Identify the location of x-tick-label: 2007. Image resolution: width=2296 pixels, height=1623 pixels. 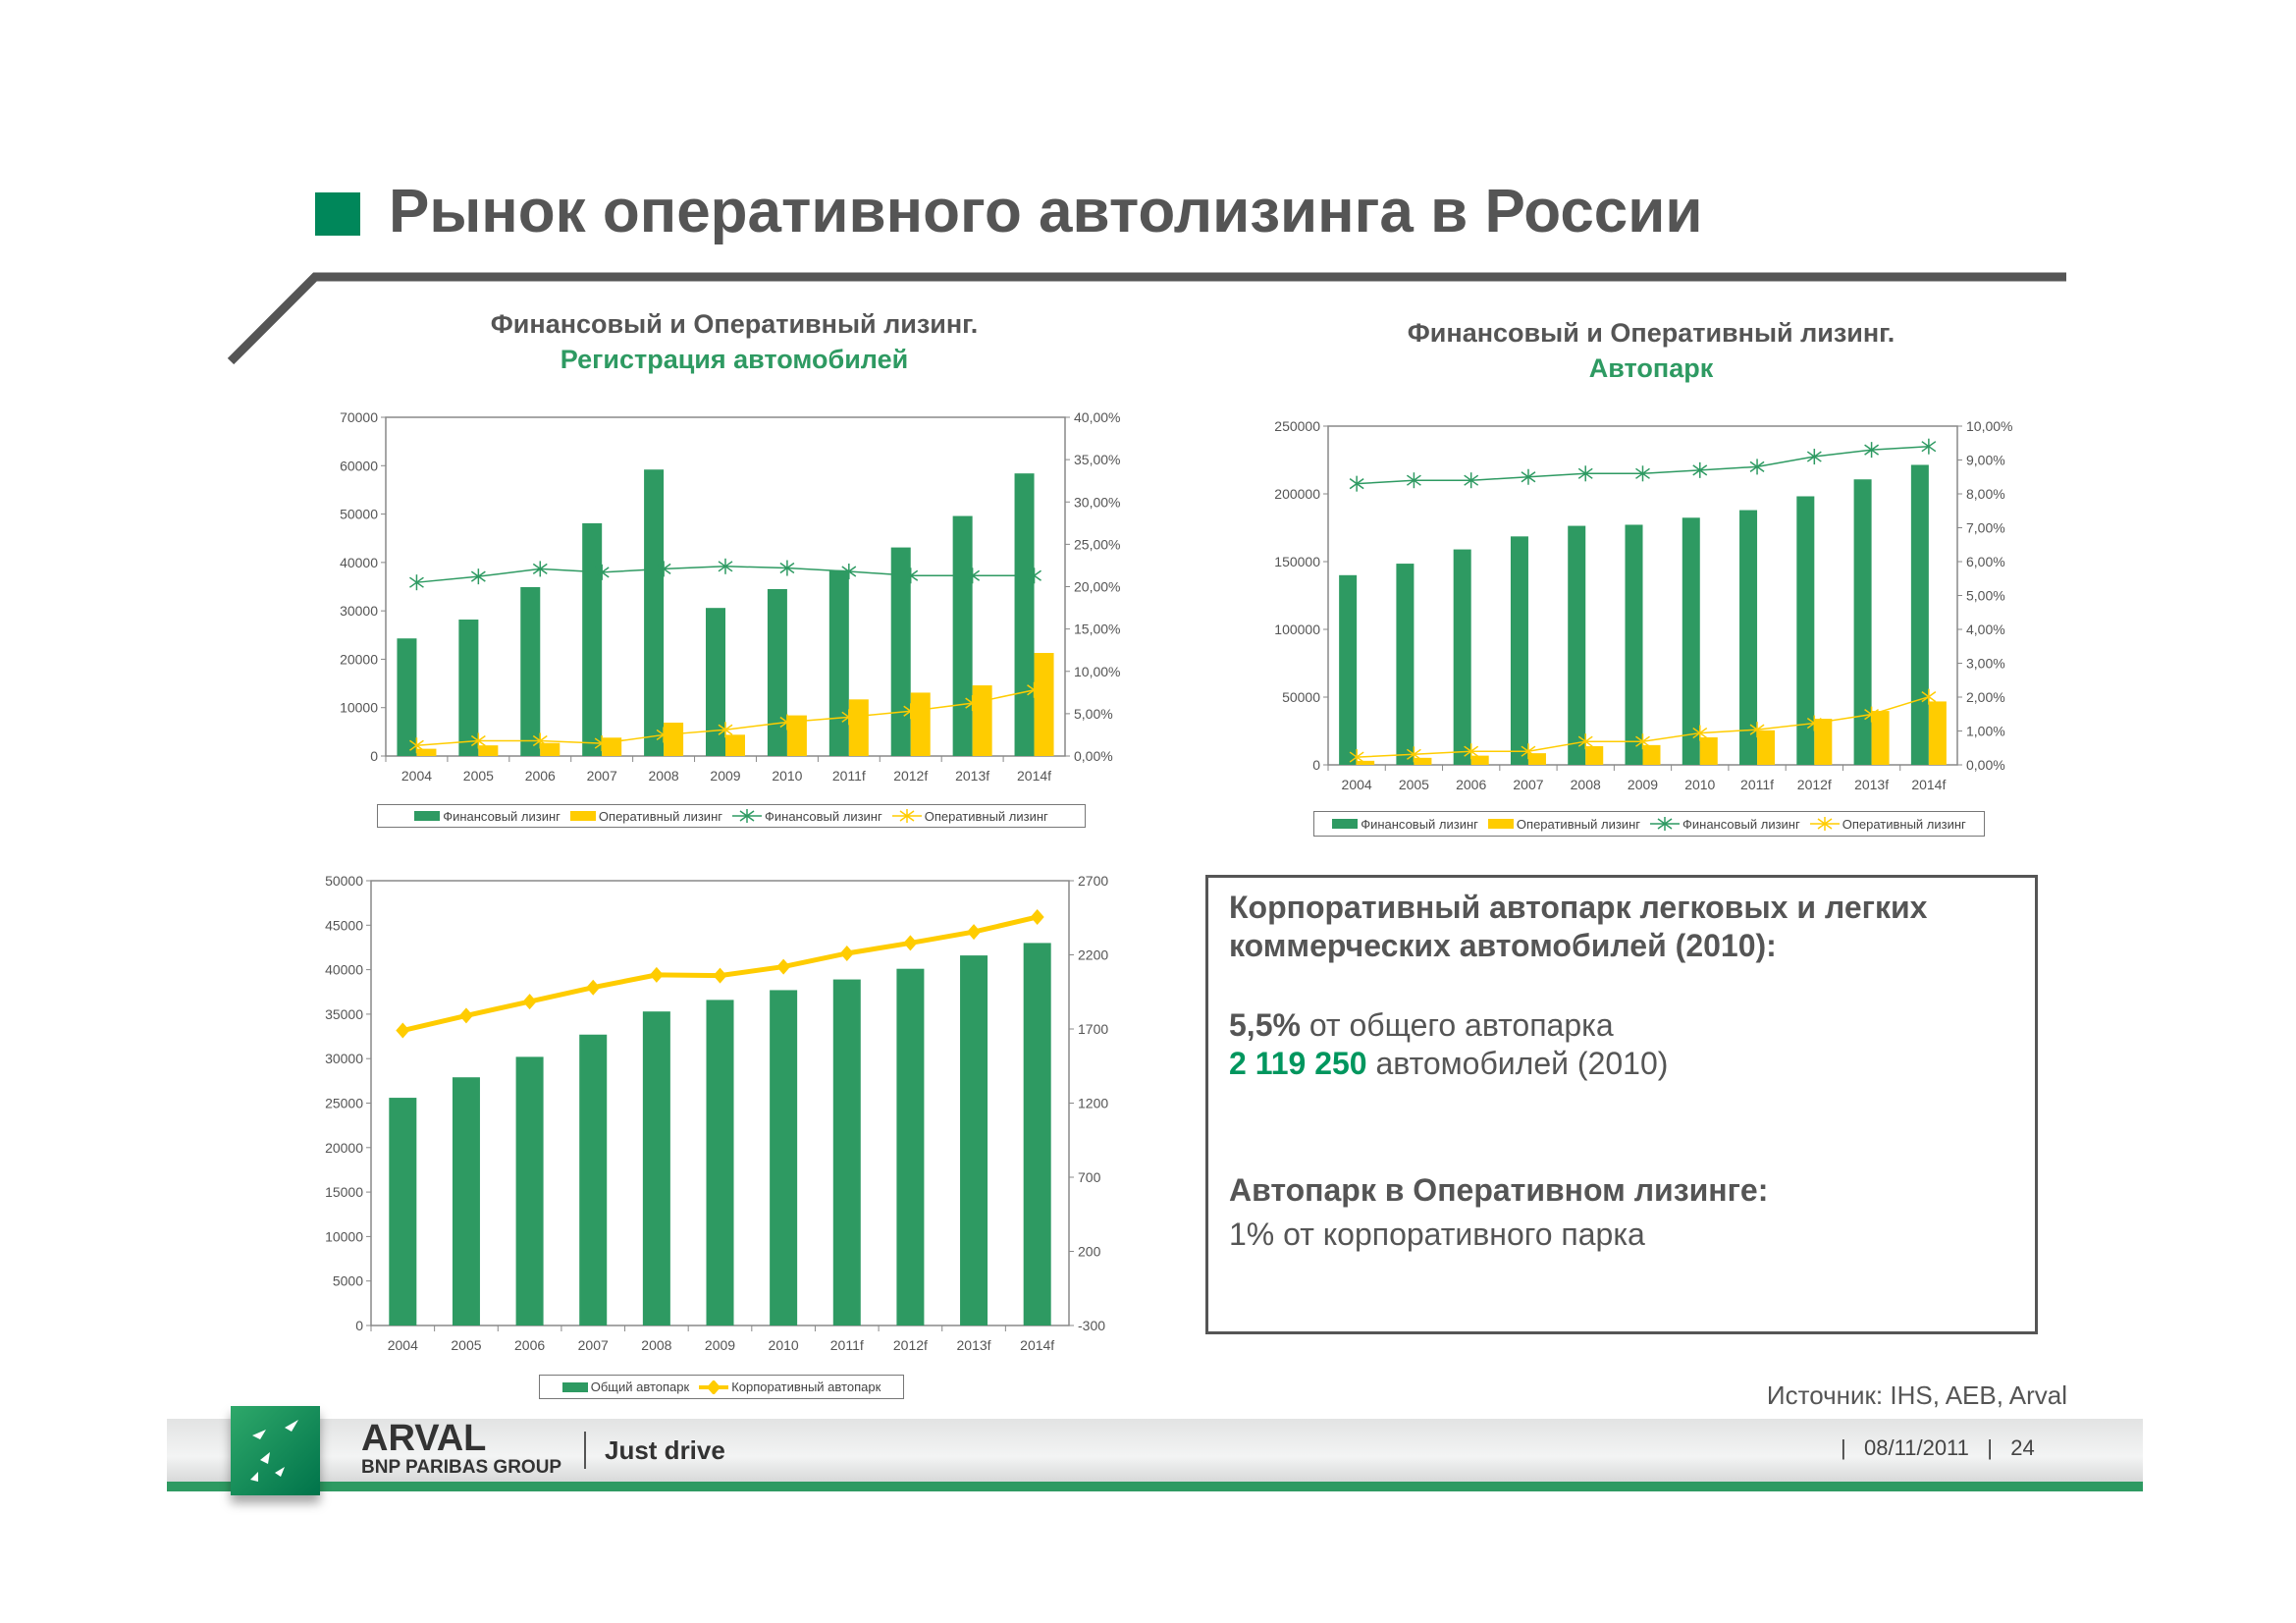
(594, 1345).